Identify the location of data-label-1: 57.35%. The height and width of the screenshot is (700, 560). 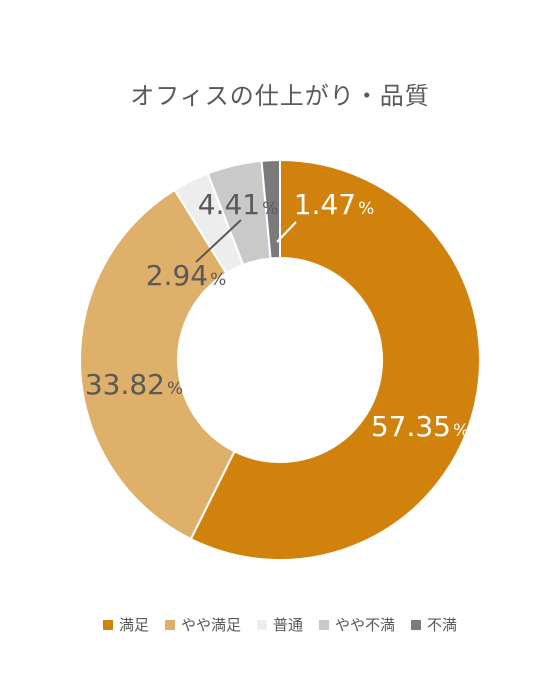
(420, 426).